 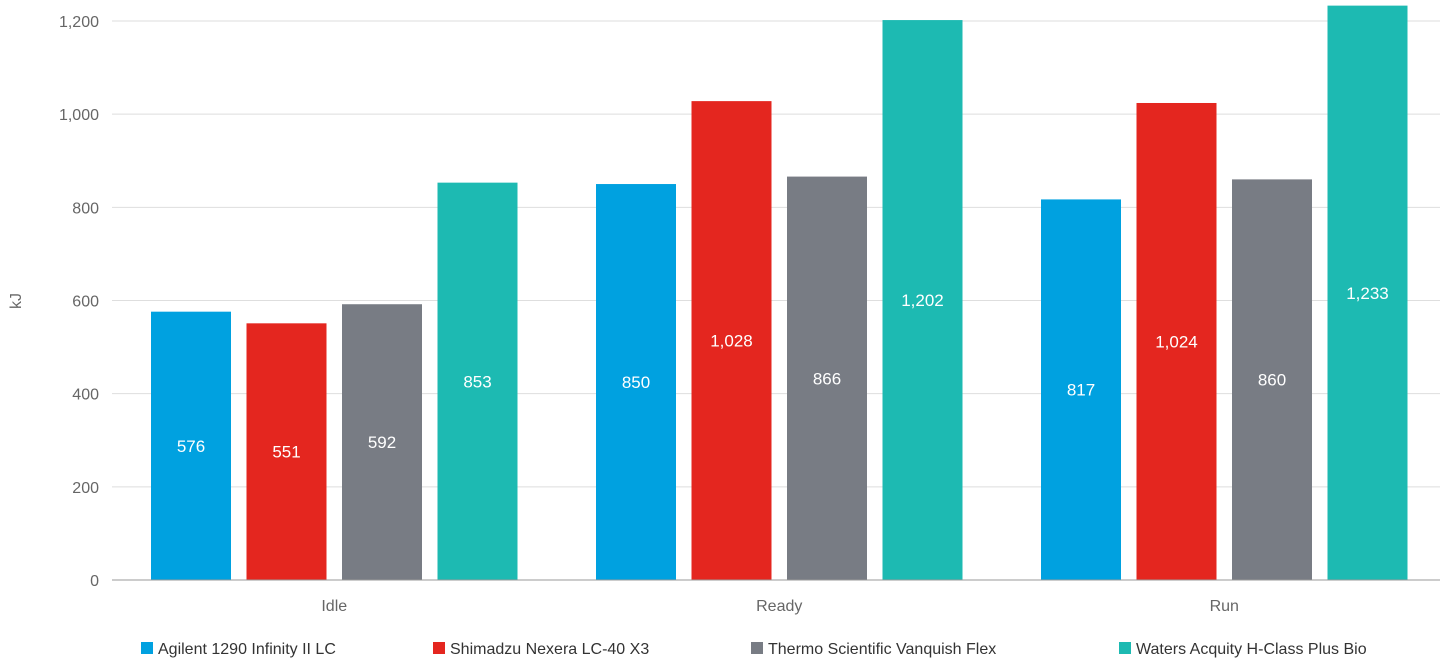 What do you see at coordinates (94, 581) in the screenshot?
I see `y-tick-label: 0` at bounding box center [94, 581].